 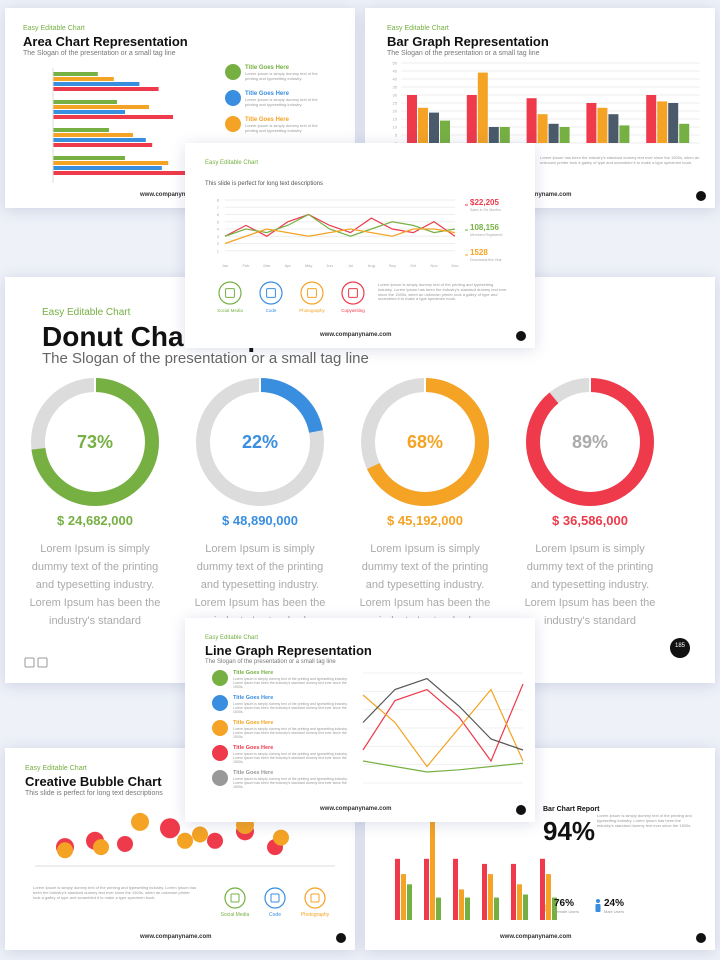 What do you see at coordinates (218, 229) in the screenshot?
I see `y-tick-label: 4` at bounding box center [218, 229].